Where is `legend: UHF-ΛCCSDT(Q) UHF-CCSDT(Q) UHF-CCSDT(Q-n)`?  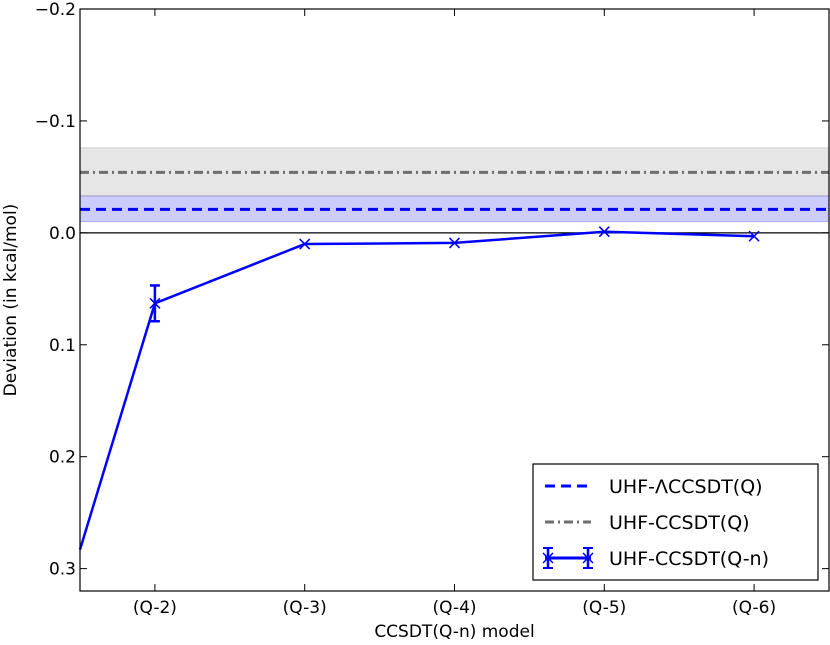 legend: UHF-ΛCCSDT(Q) UHF-CCSDT(Q) UHF-CCSDT(Q-n) is located at coordinates (675, 522).